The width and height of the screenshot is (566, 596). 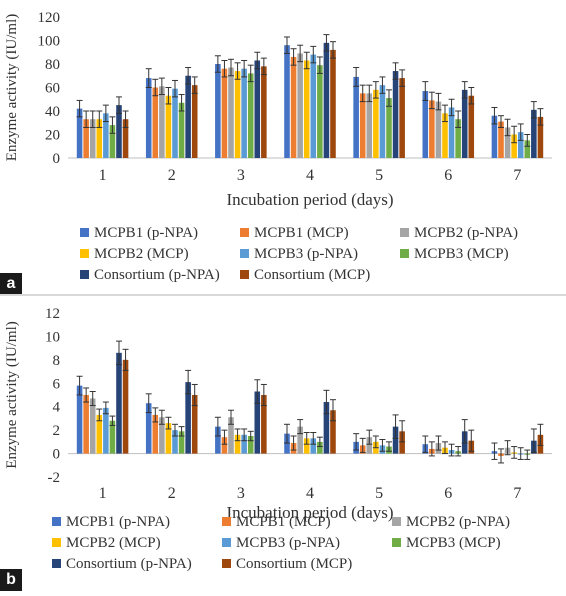 What do you see at coordinates (464, 123) in the screenshot?
I see `bar-consortium-p-npa--day-6` at bounding box center [464, 123].